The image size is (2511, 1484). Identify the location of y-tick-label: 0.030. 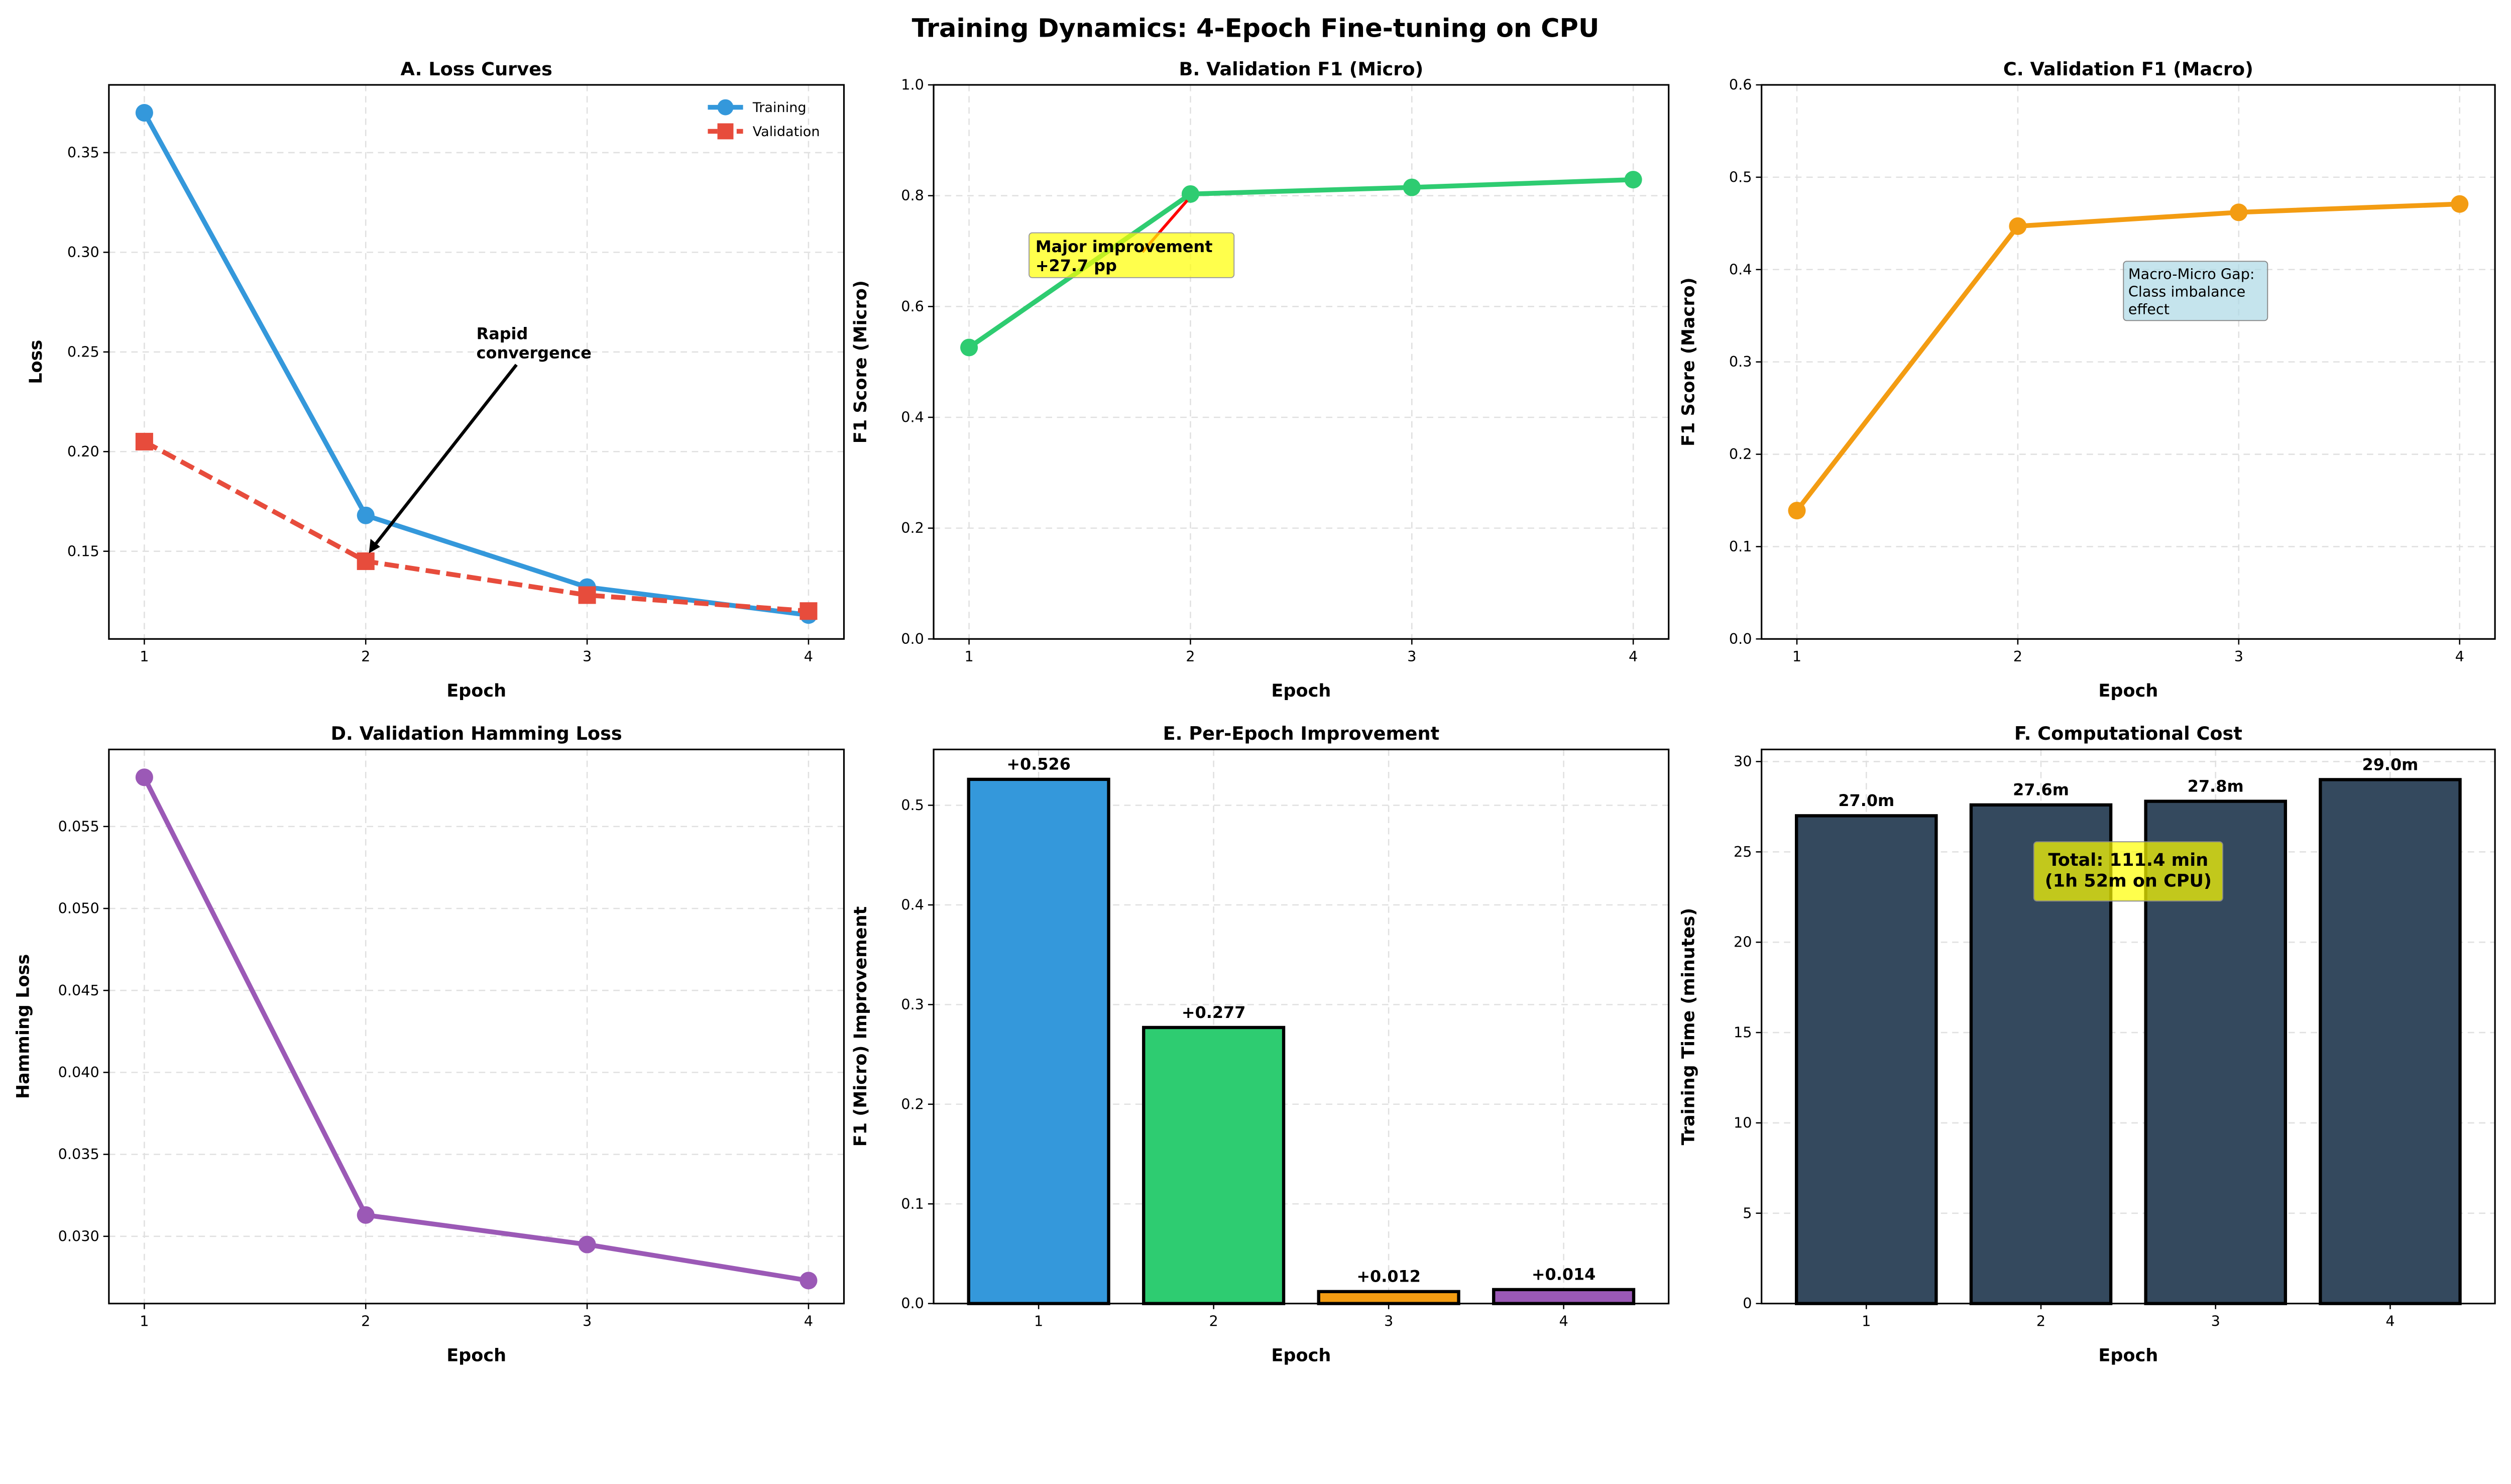
(78, 1235).